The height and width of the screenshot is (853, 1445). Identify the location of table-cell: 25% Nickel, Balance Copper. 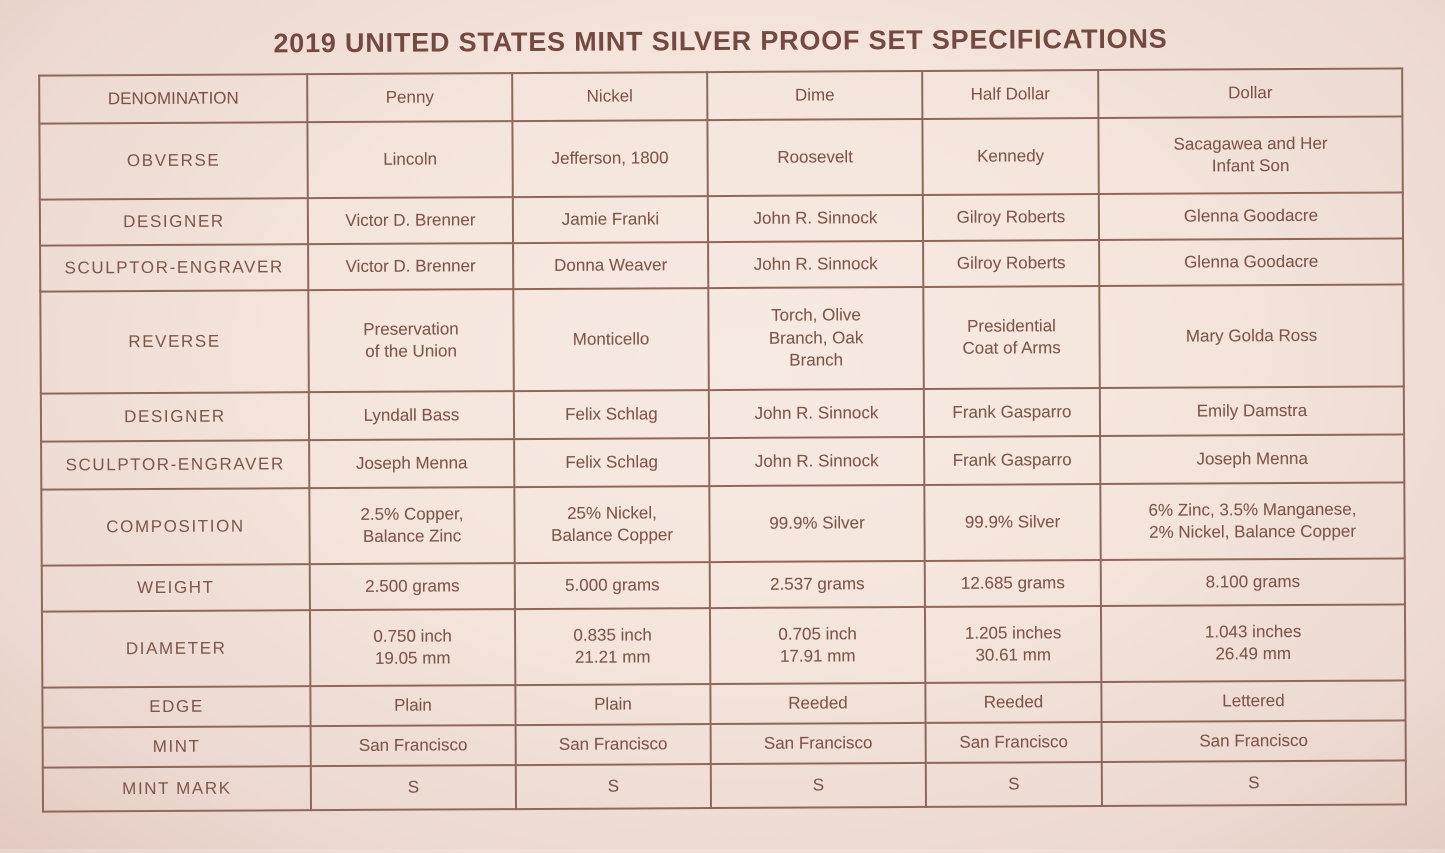
(612, 525).